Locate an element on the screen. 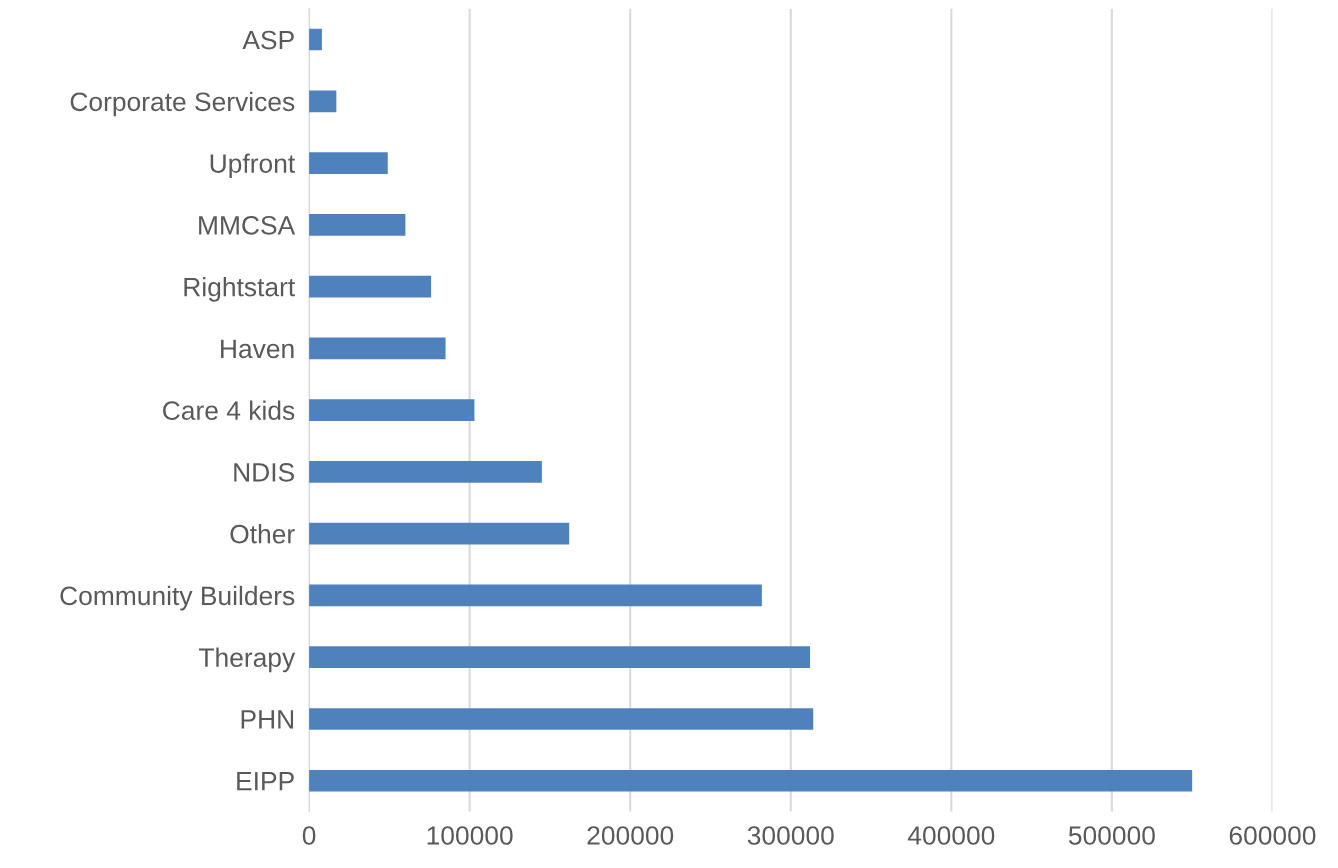  y-tick-label: EIPP is located at coordinates (265, 781).